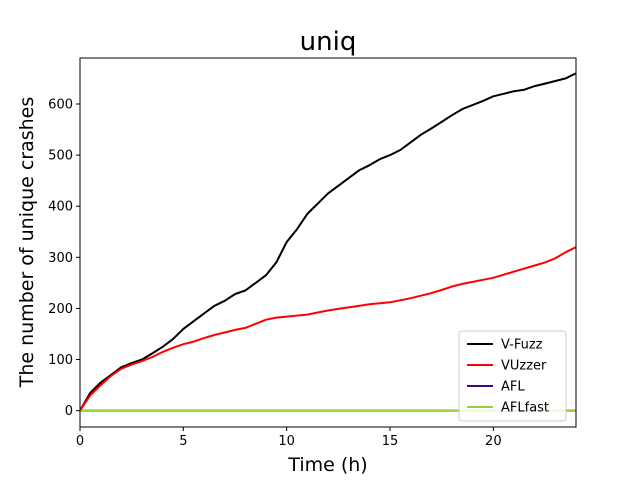  Describe the element at coordinates (522, 345) in the screenshot. I see `legend-label: V-Fuzz` at that location.